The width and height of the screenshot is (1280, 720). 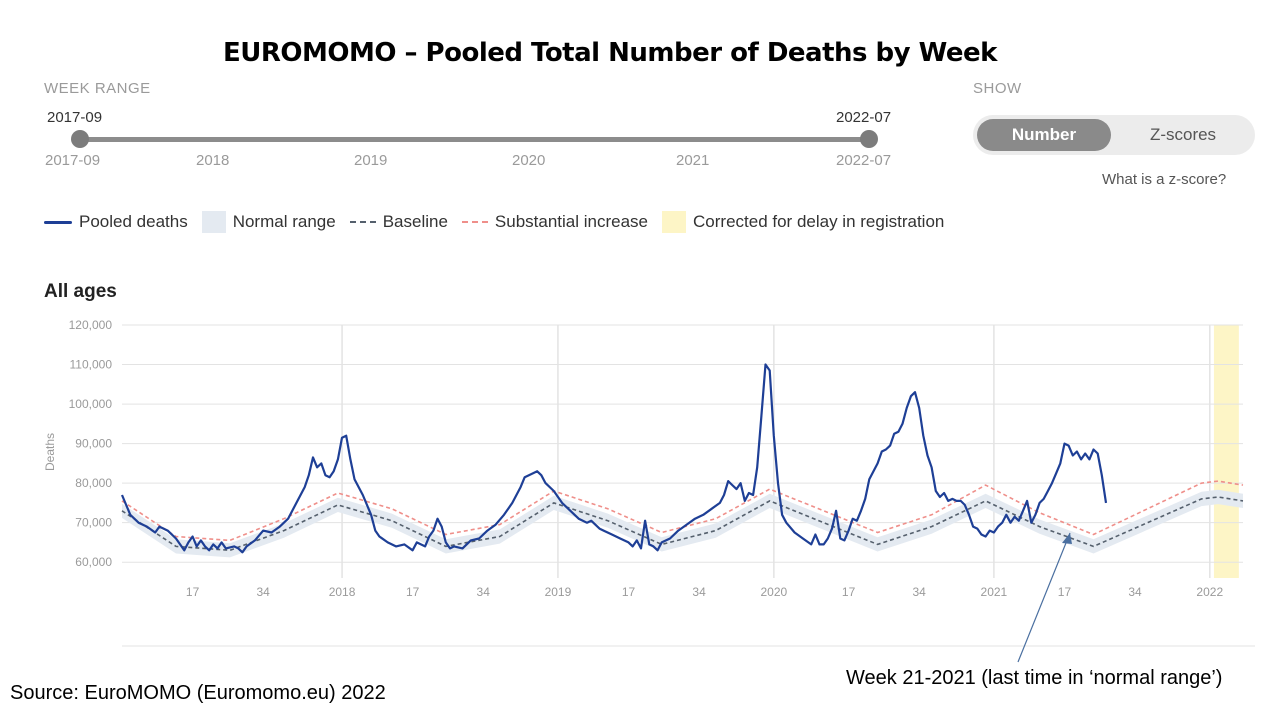 I want to click on legend-baseline: Baseline, so click(x=398, y=222).